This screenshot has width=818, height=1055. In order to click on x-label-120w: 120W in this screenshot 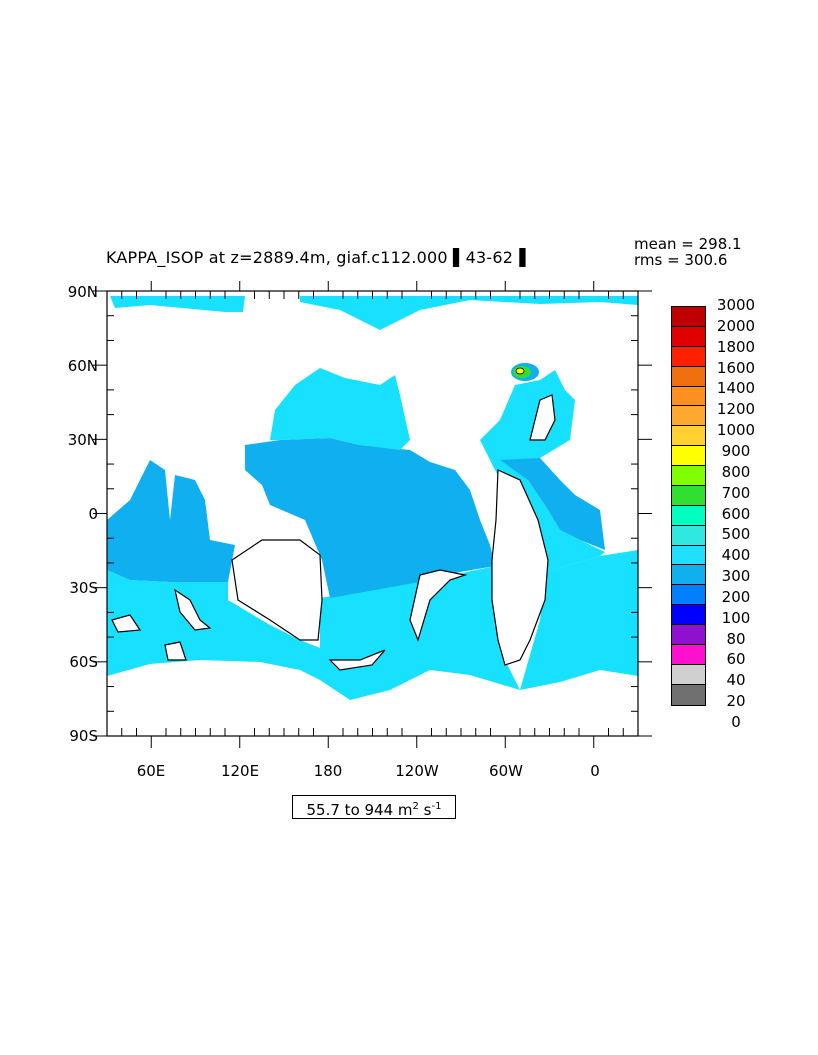, I will do `click(417, 771)`.